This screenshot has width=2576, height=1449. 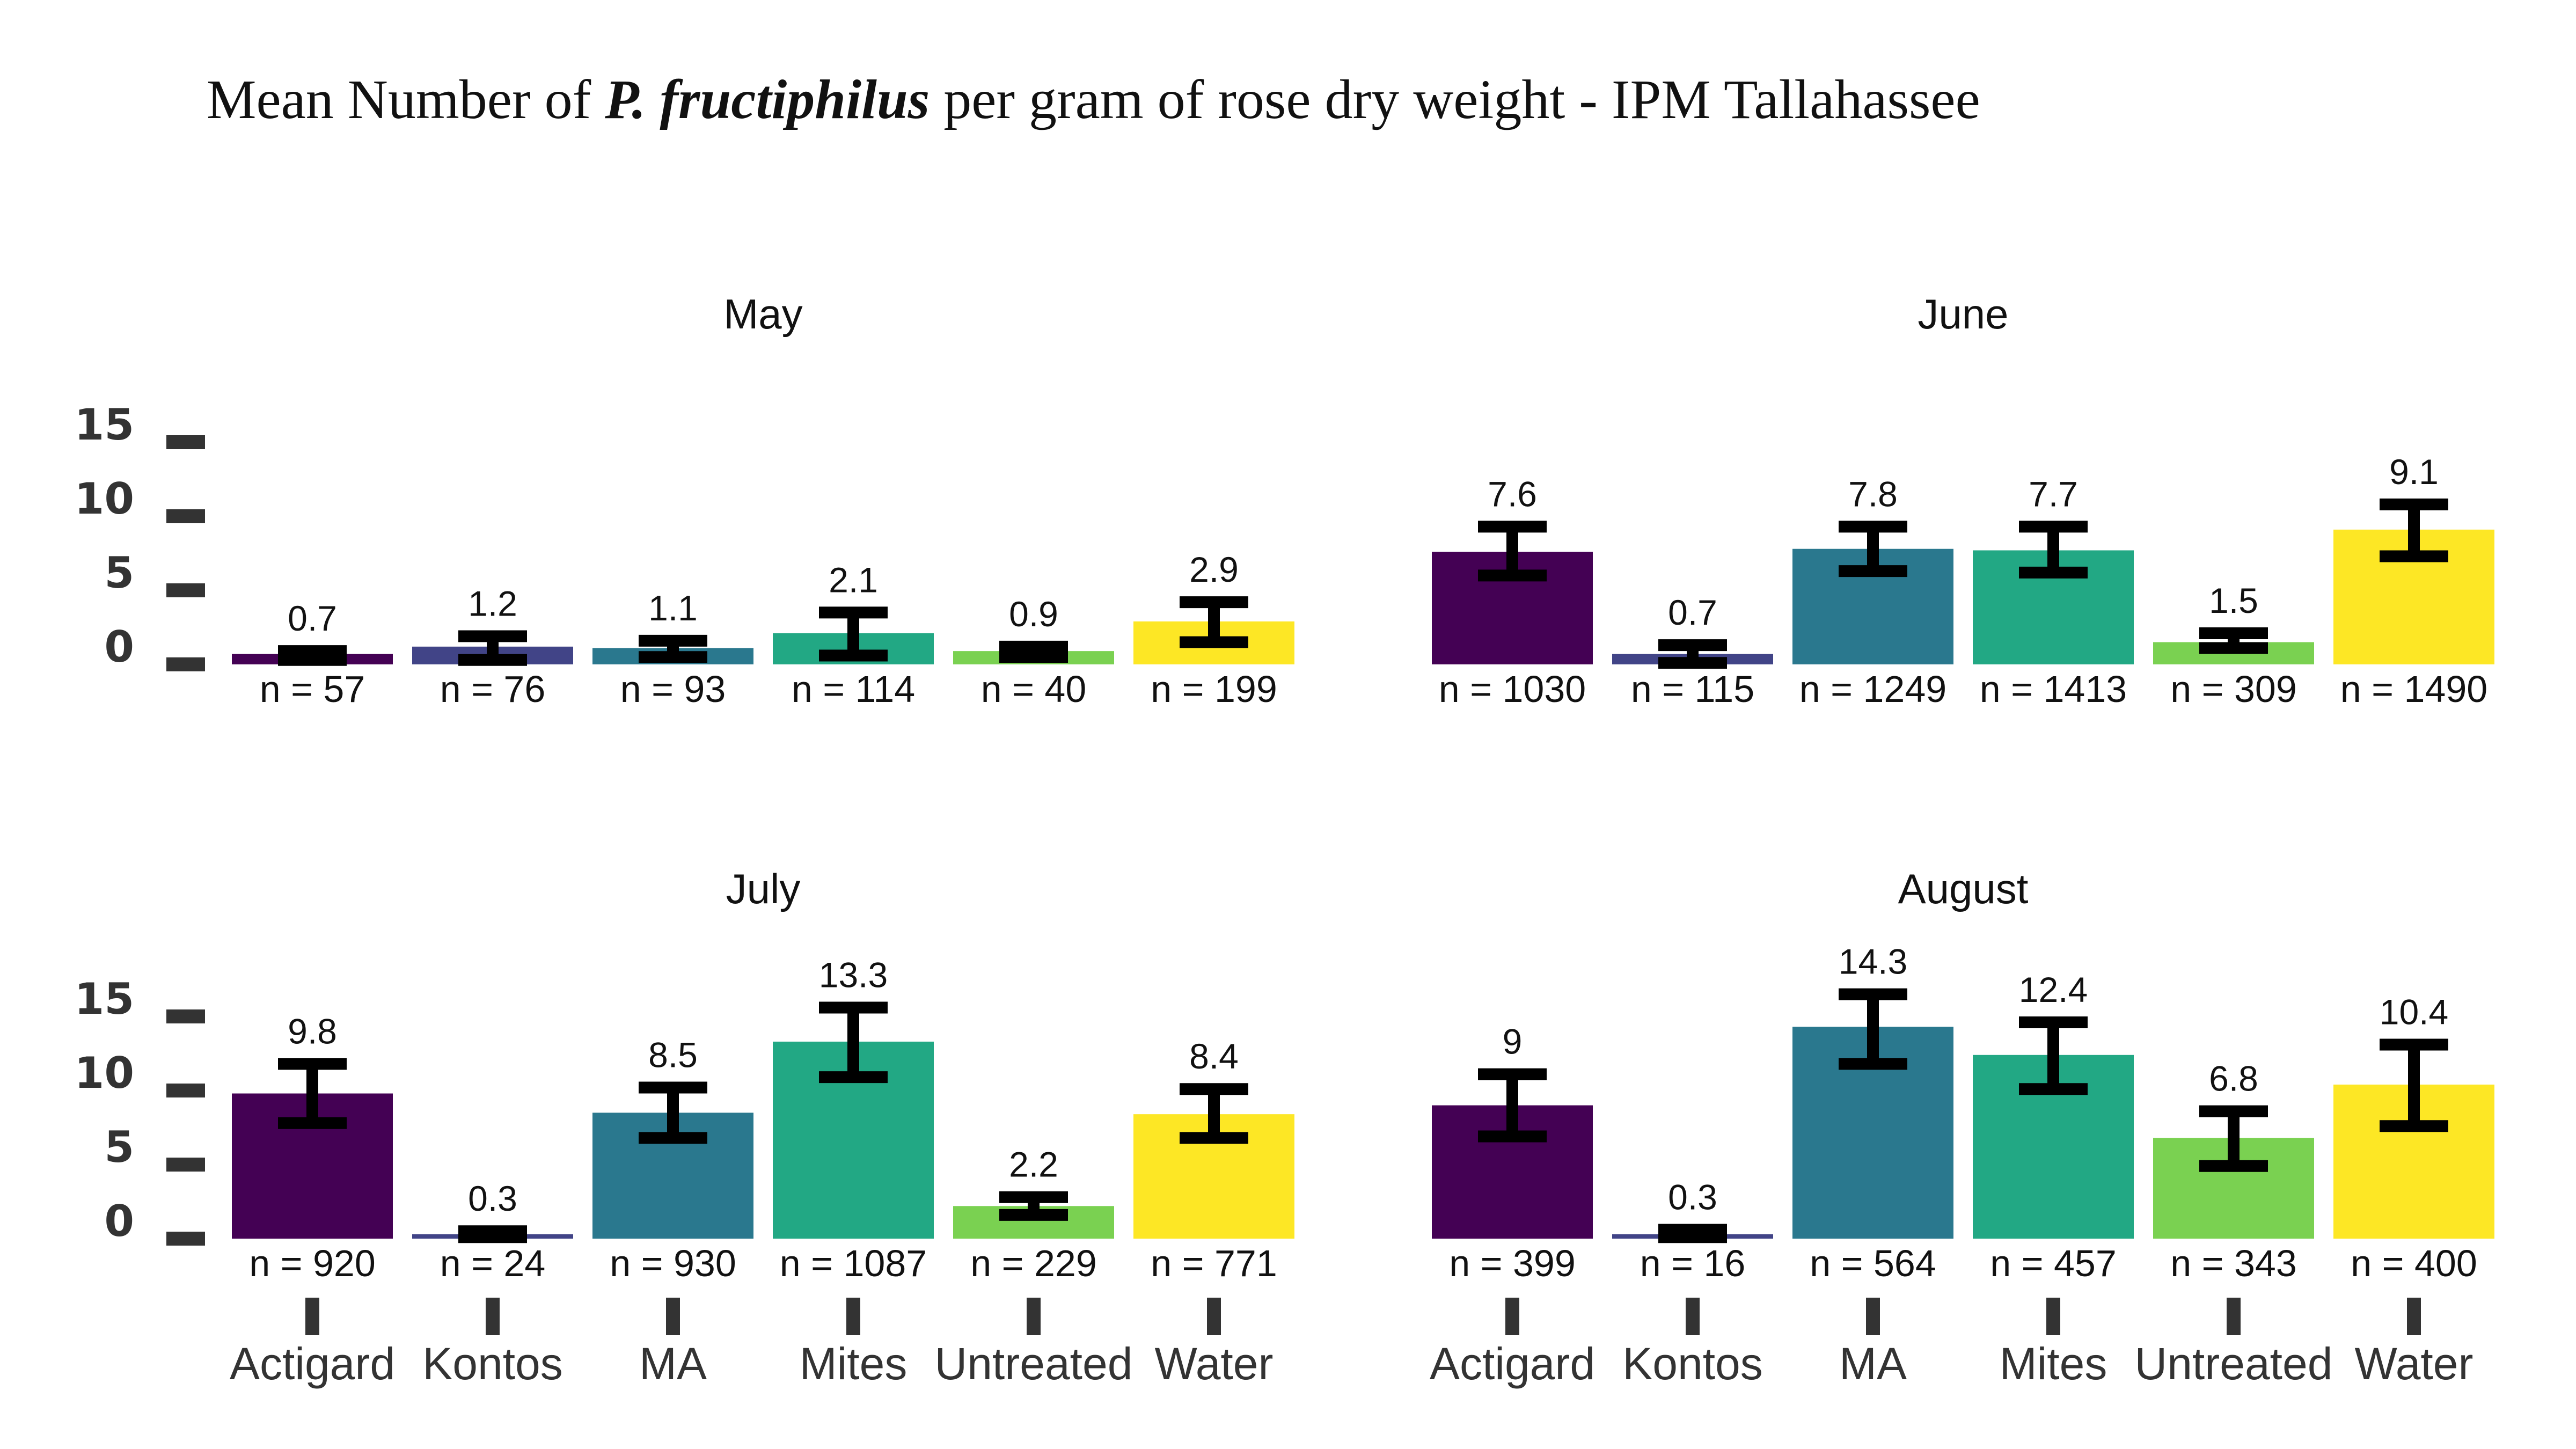 What do you see at coordinates (2414, 1363) in the screenshot?
I see `xtick-label-august-water: Water` at bounding box center [2414, 1363].